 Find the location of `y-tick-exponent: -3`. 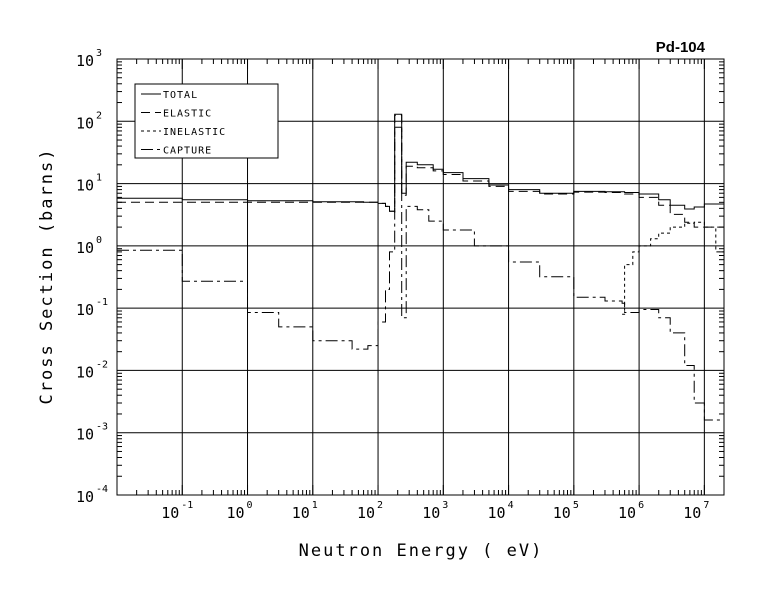

y-tick-exponent: -3 is located at coordinates (102, 427).